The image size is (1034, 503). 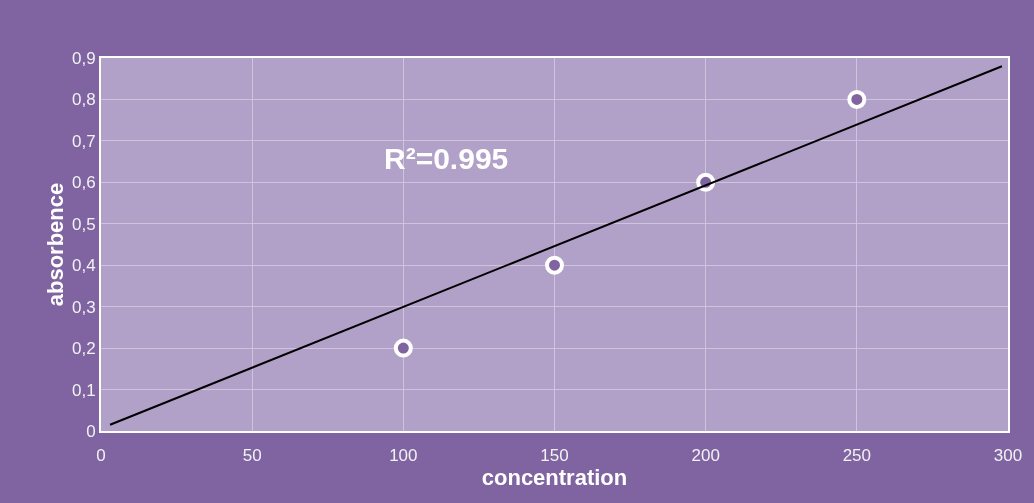 I want to click on annotation: R²=0.995, so click(x=446, y=158).